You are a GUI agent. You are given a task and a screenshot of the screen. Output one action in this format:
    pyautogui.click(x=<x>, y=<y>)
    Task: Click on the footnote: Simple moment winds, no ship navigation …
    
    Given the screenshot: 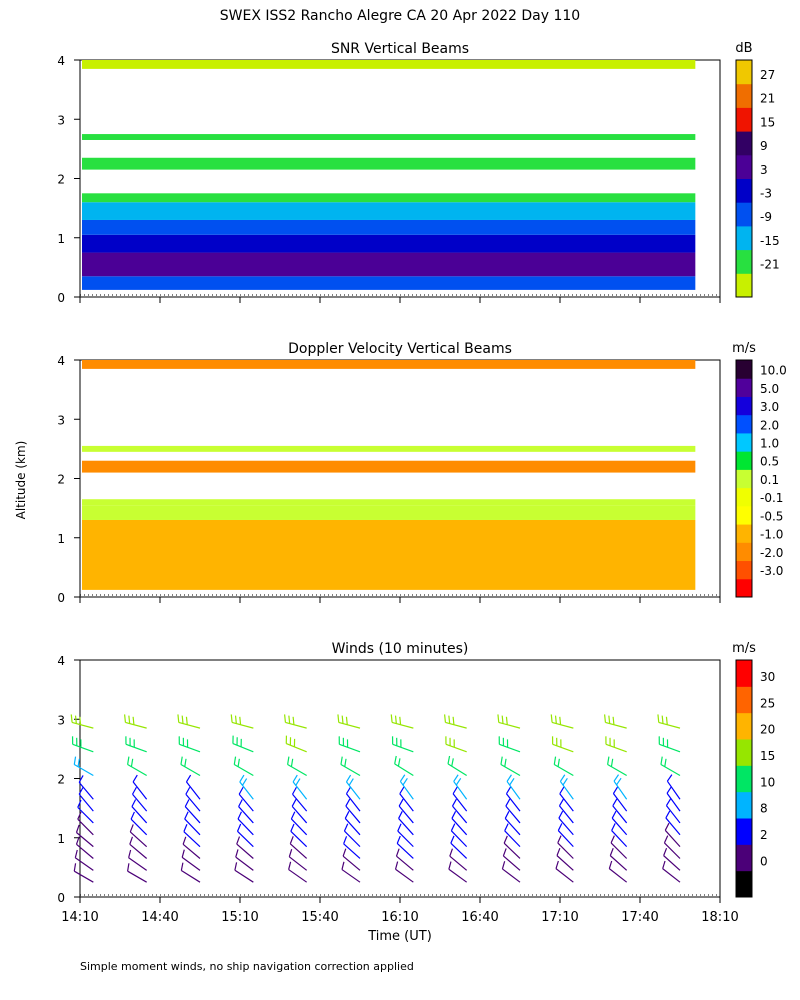 What is the action you would take?
    pyautogui.click(x=247, y=966)
    